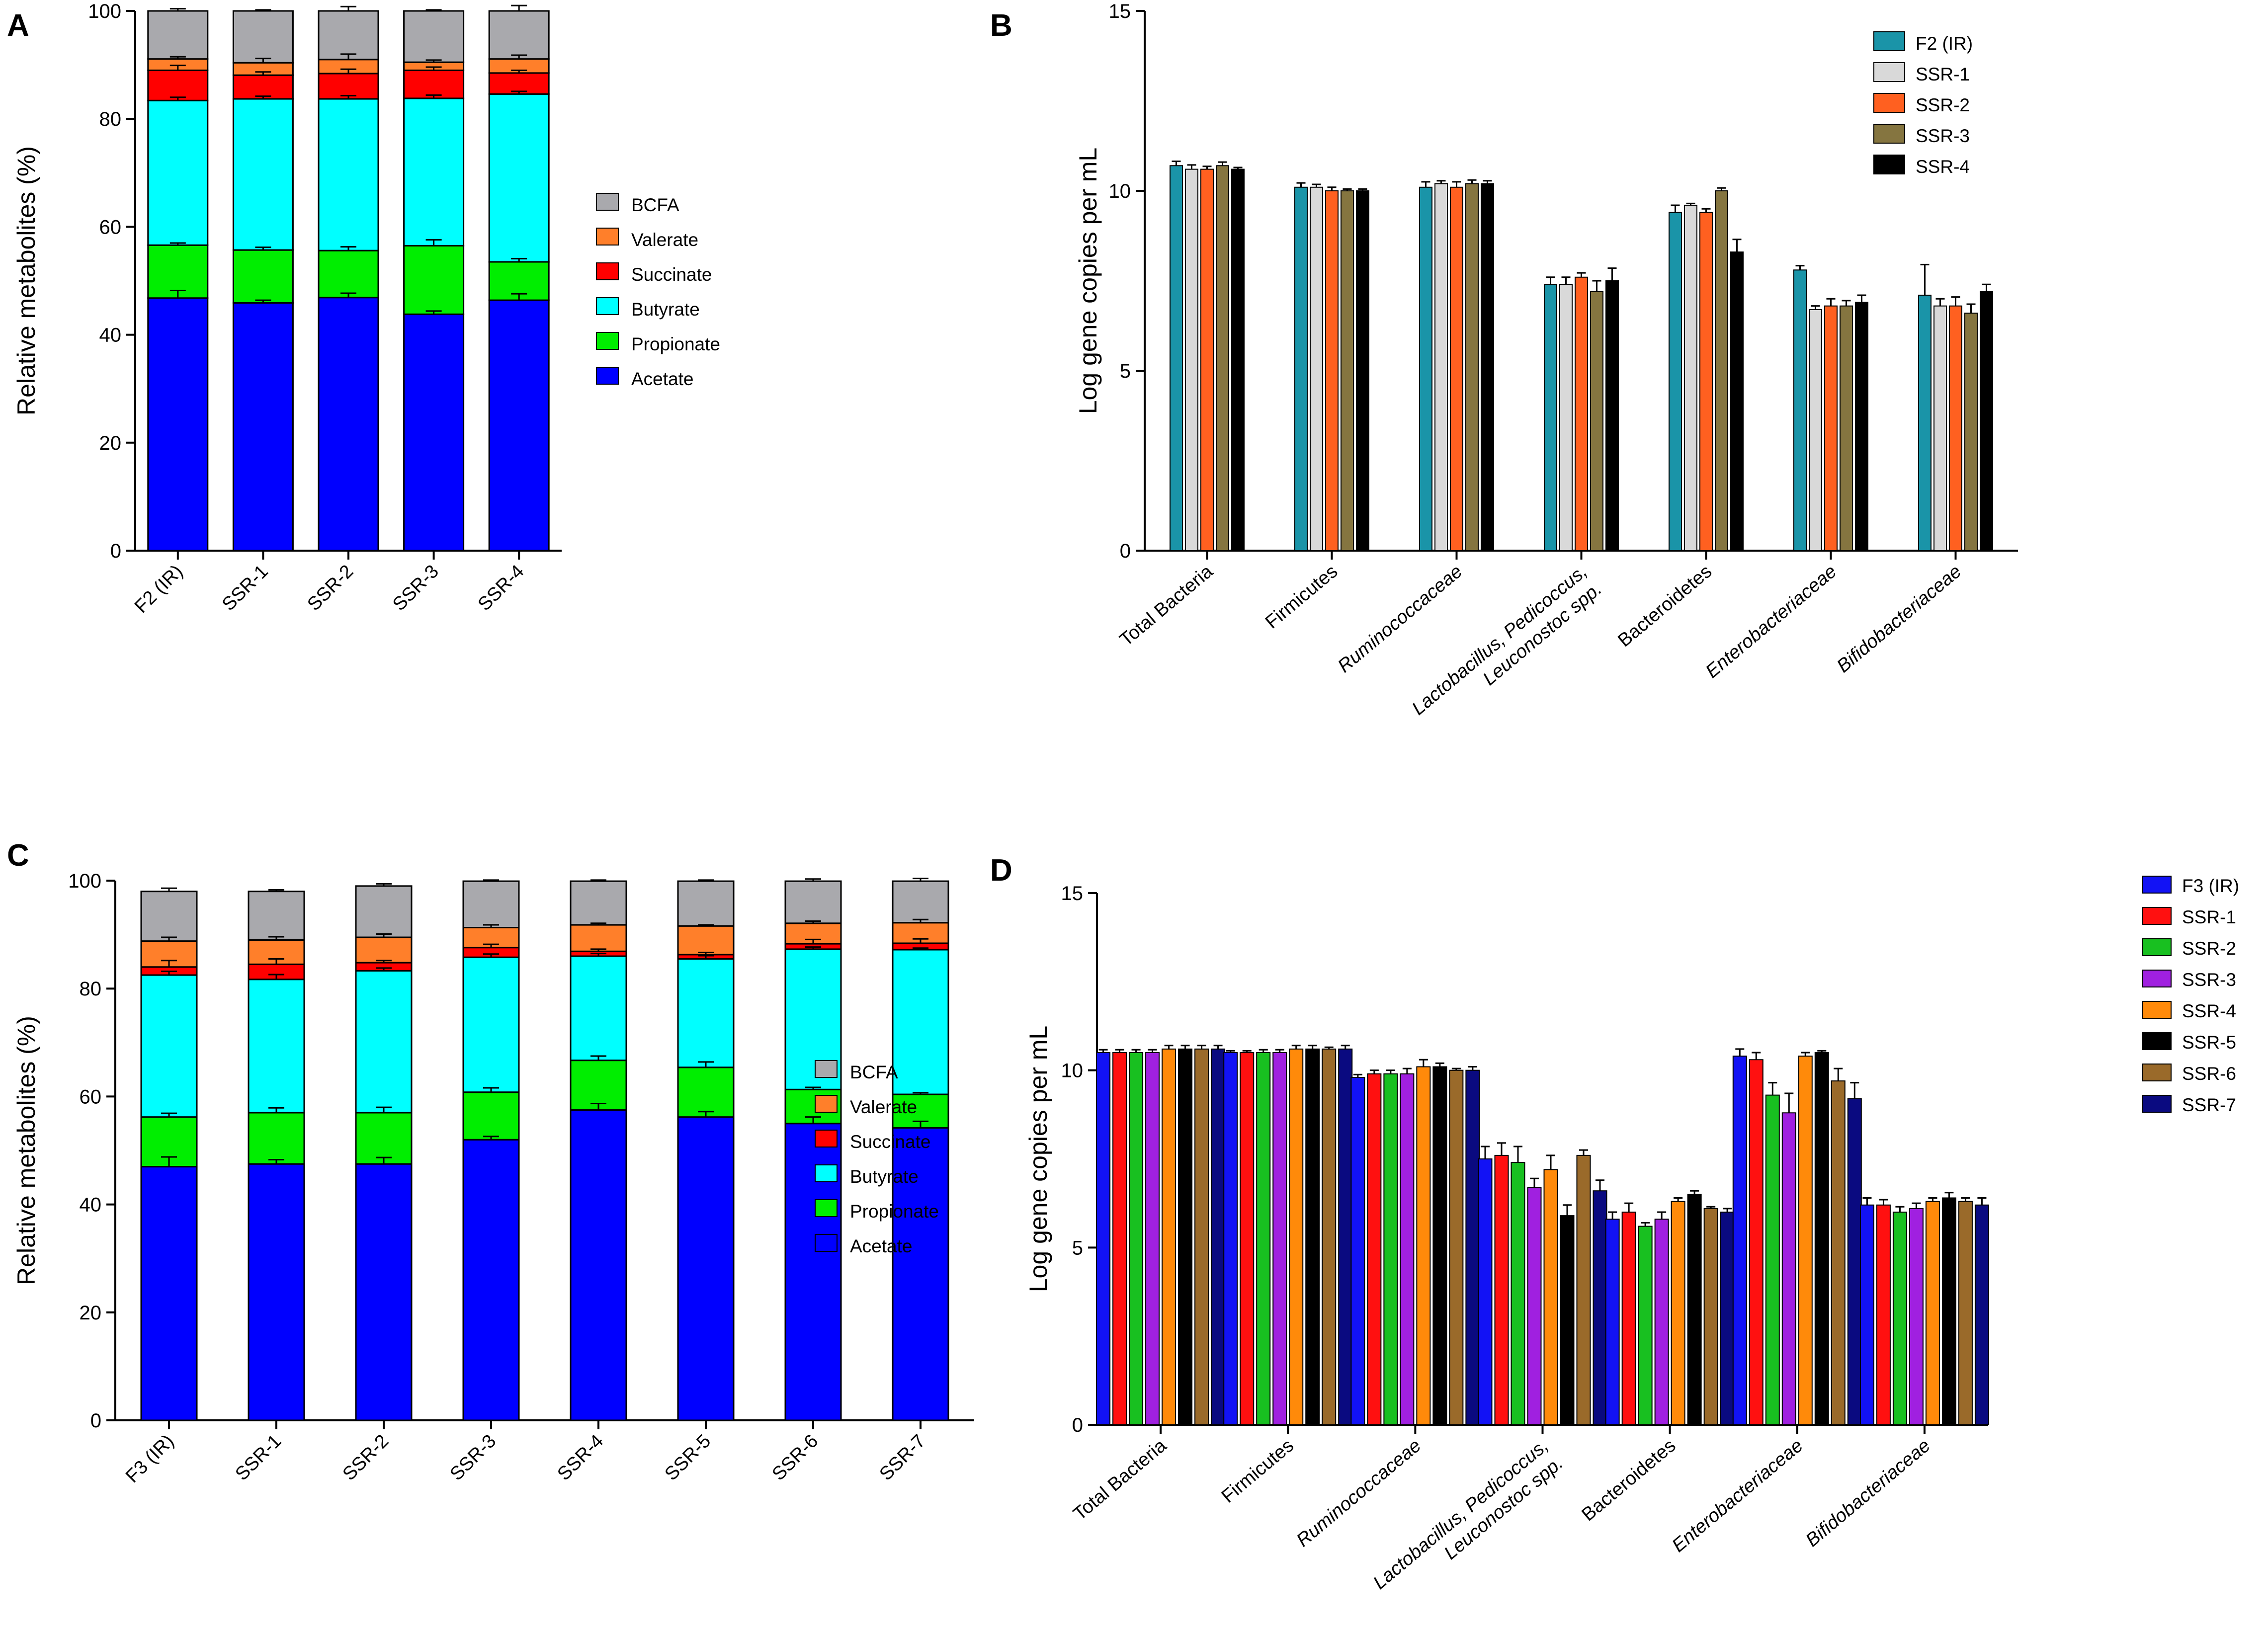 Image resolution: width=2268 pixels, height=1639 pixels. I want to click on panel-c-y-tick-label: 40, so click(91, 1205).